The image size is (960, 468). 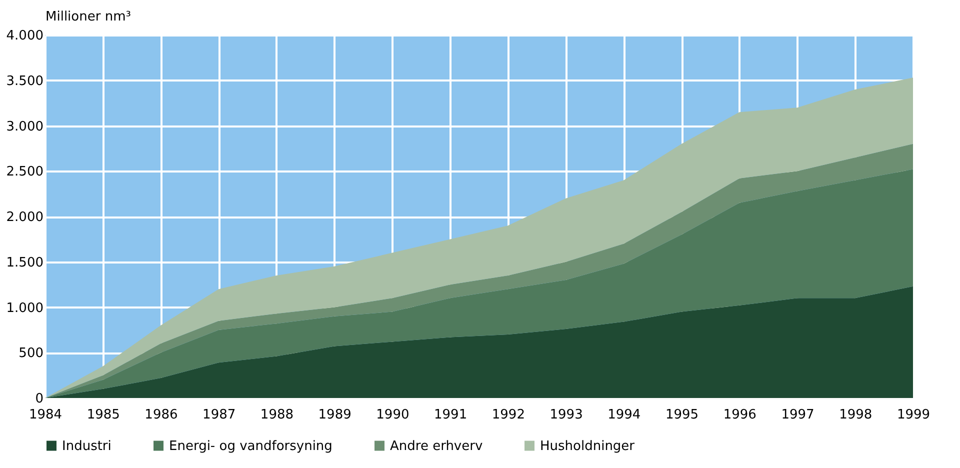 What do you see at coordinates (624, 415) in the screenshot?
I see `x-tick-label: 1994` at bounding box center [624, 415].